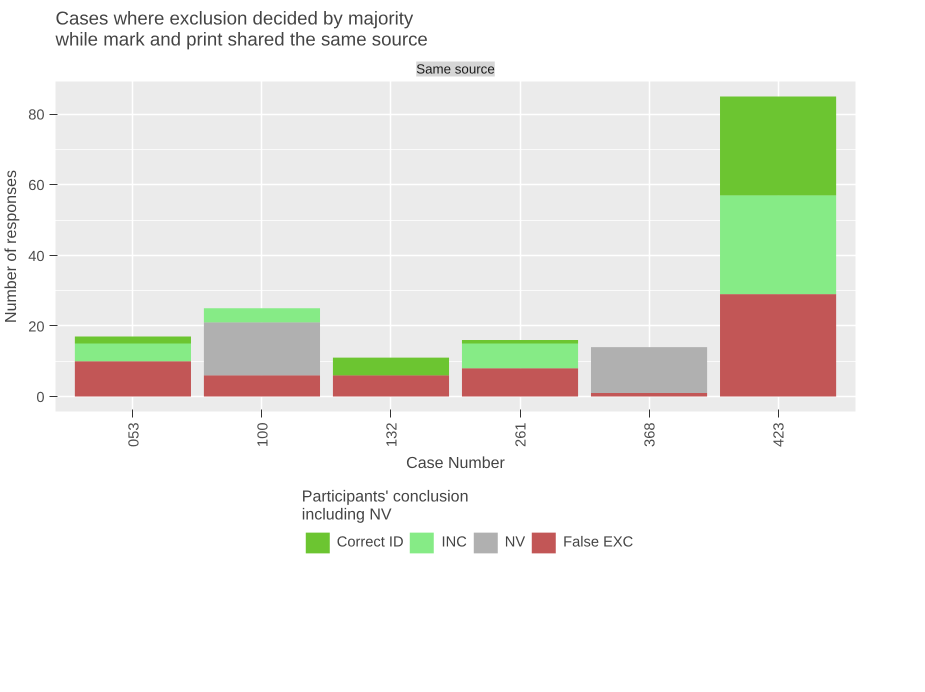 The width and height of the screenshot is (925, 692). Describe the element at coordinates (11, 246) in the screenshot. I see `y-axis-title: Number of responses` at that location.